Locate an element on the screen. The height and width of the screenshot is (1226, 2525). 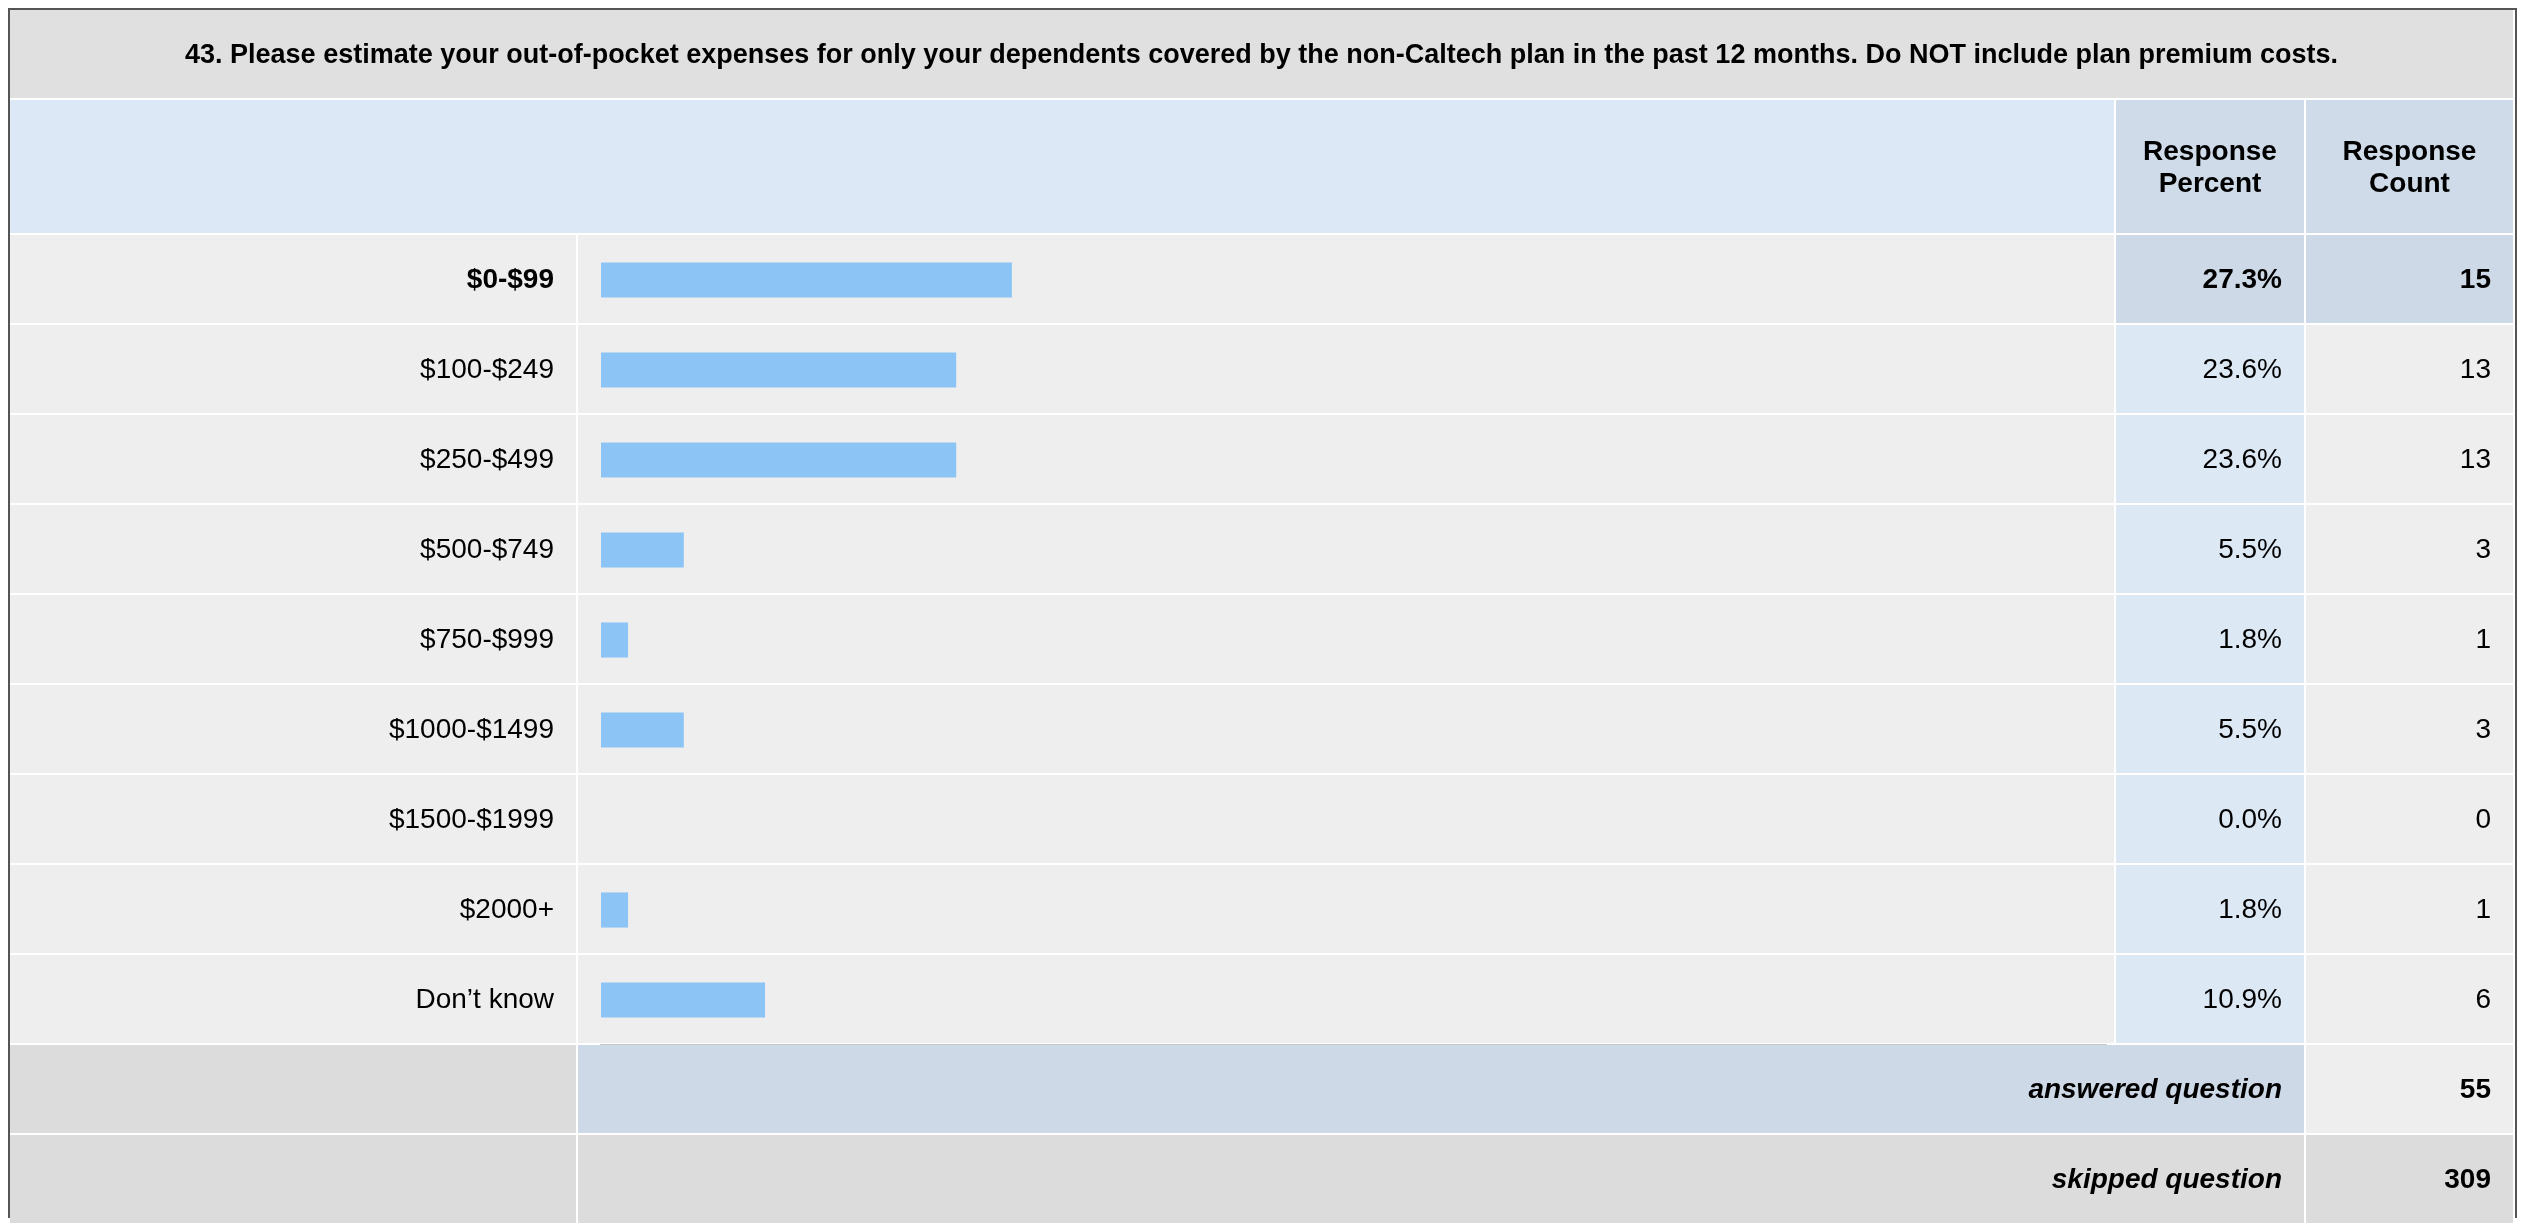
y-tick-label: $750-$999 is located at coordinates (487, 639).